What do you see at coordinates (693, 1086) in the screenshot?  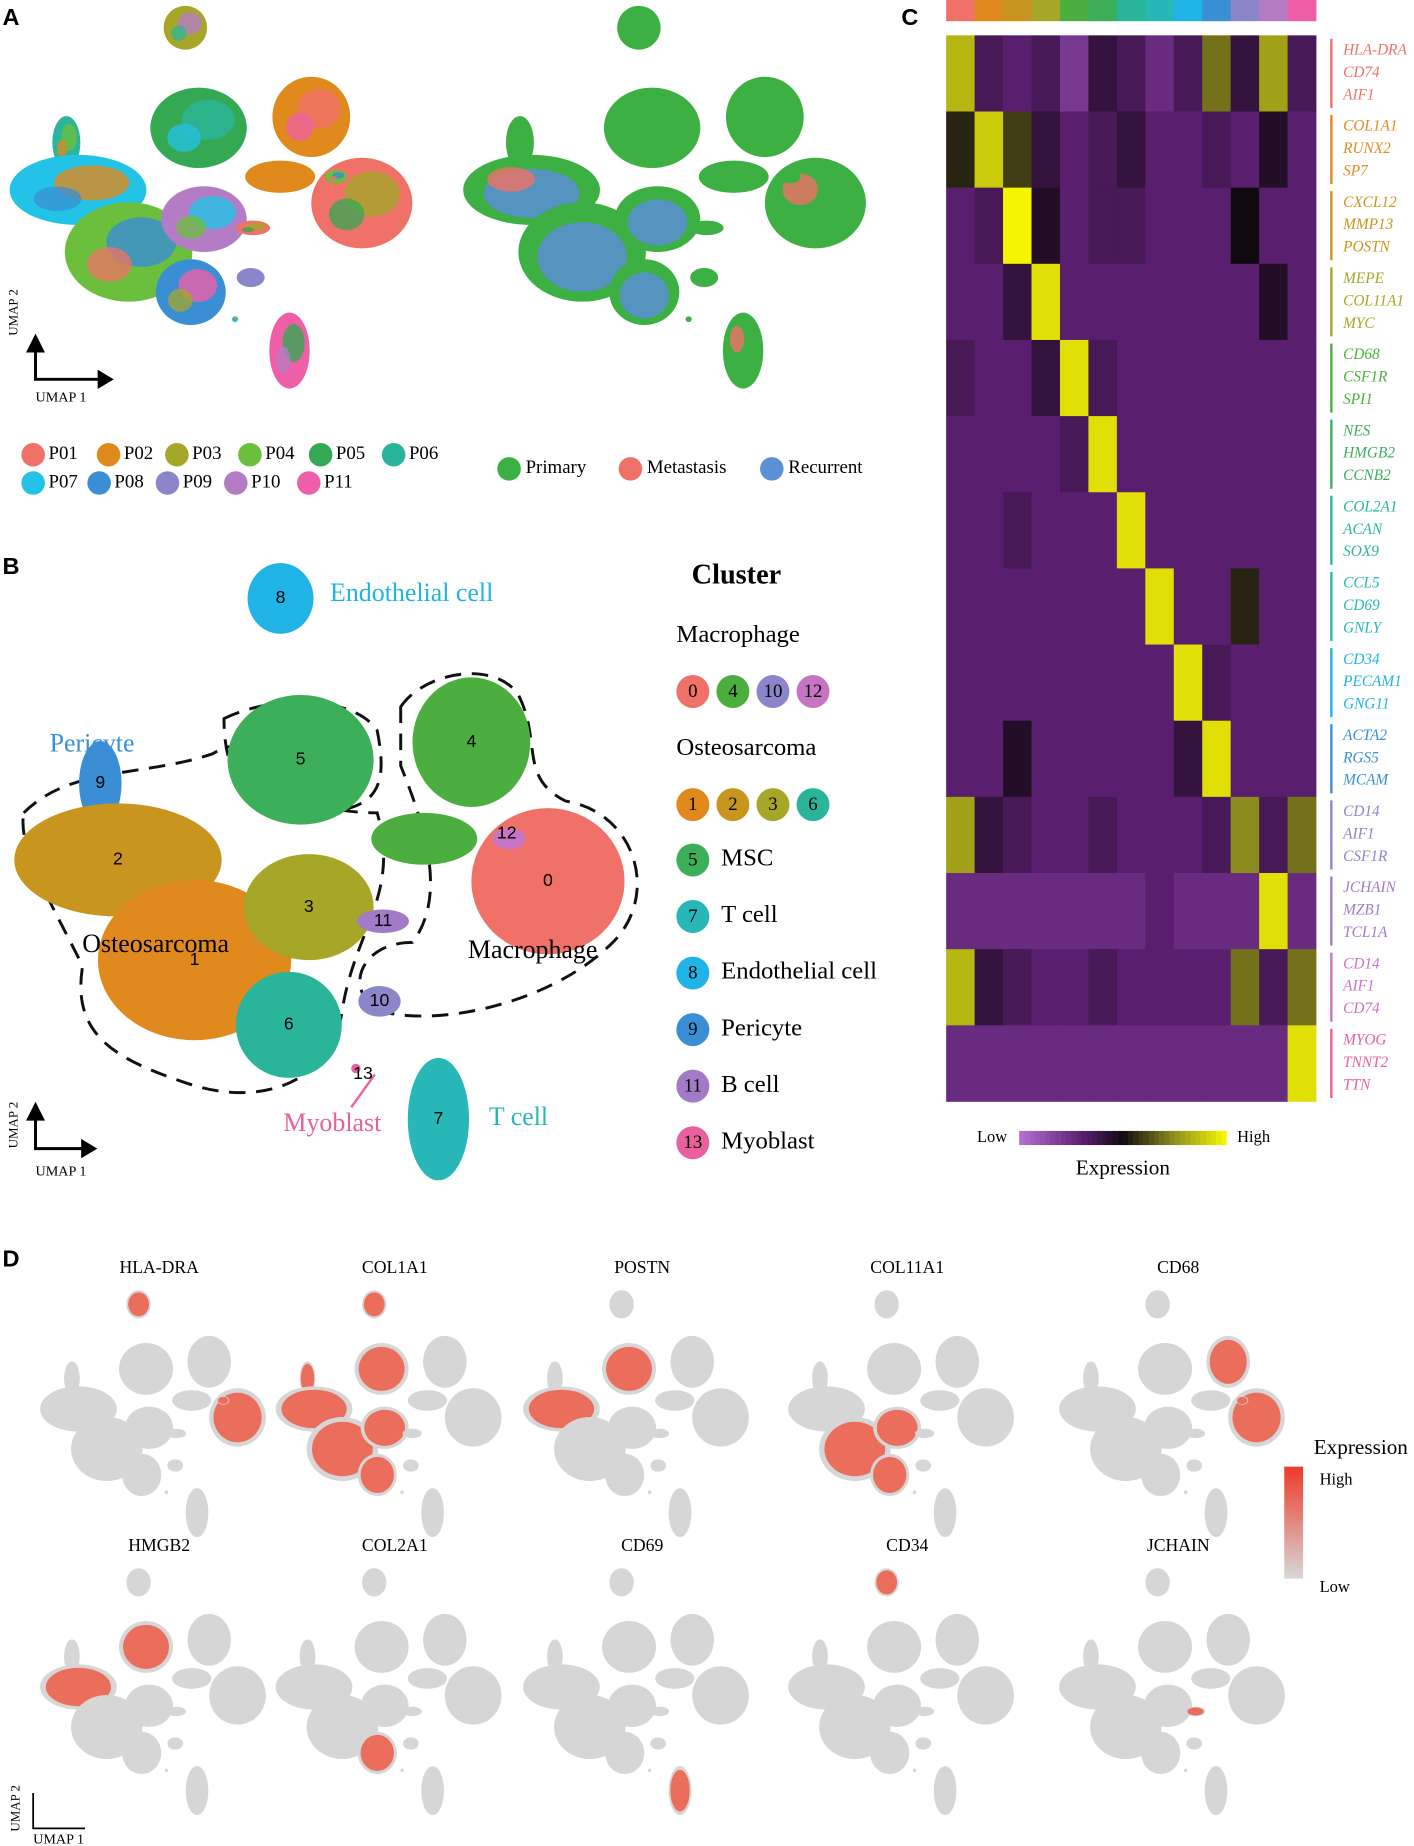 I see `legend-number: 11` at bounding box center [693, 1086].